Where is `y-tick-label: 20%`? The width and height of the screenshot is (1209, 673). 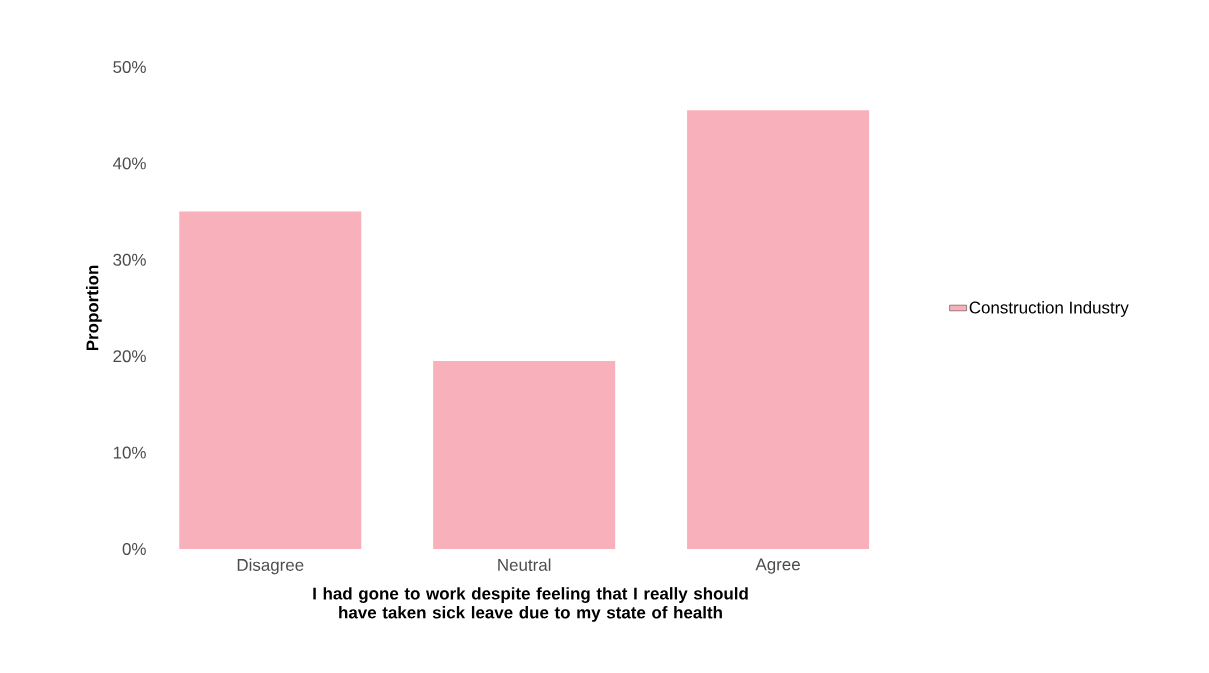
y-tick-label: 20% is located at coordinates (129, 356).